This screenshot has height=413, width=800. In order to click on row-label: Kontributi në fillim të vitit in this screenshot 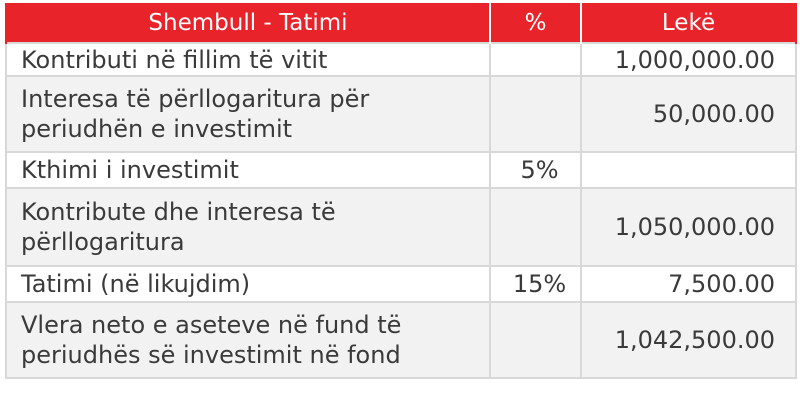, I will do `click(248, 59)`.